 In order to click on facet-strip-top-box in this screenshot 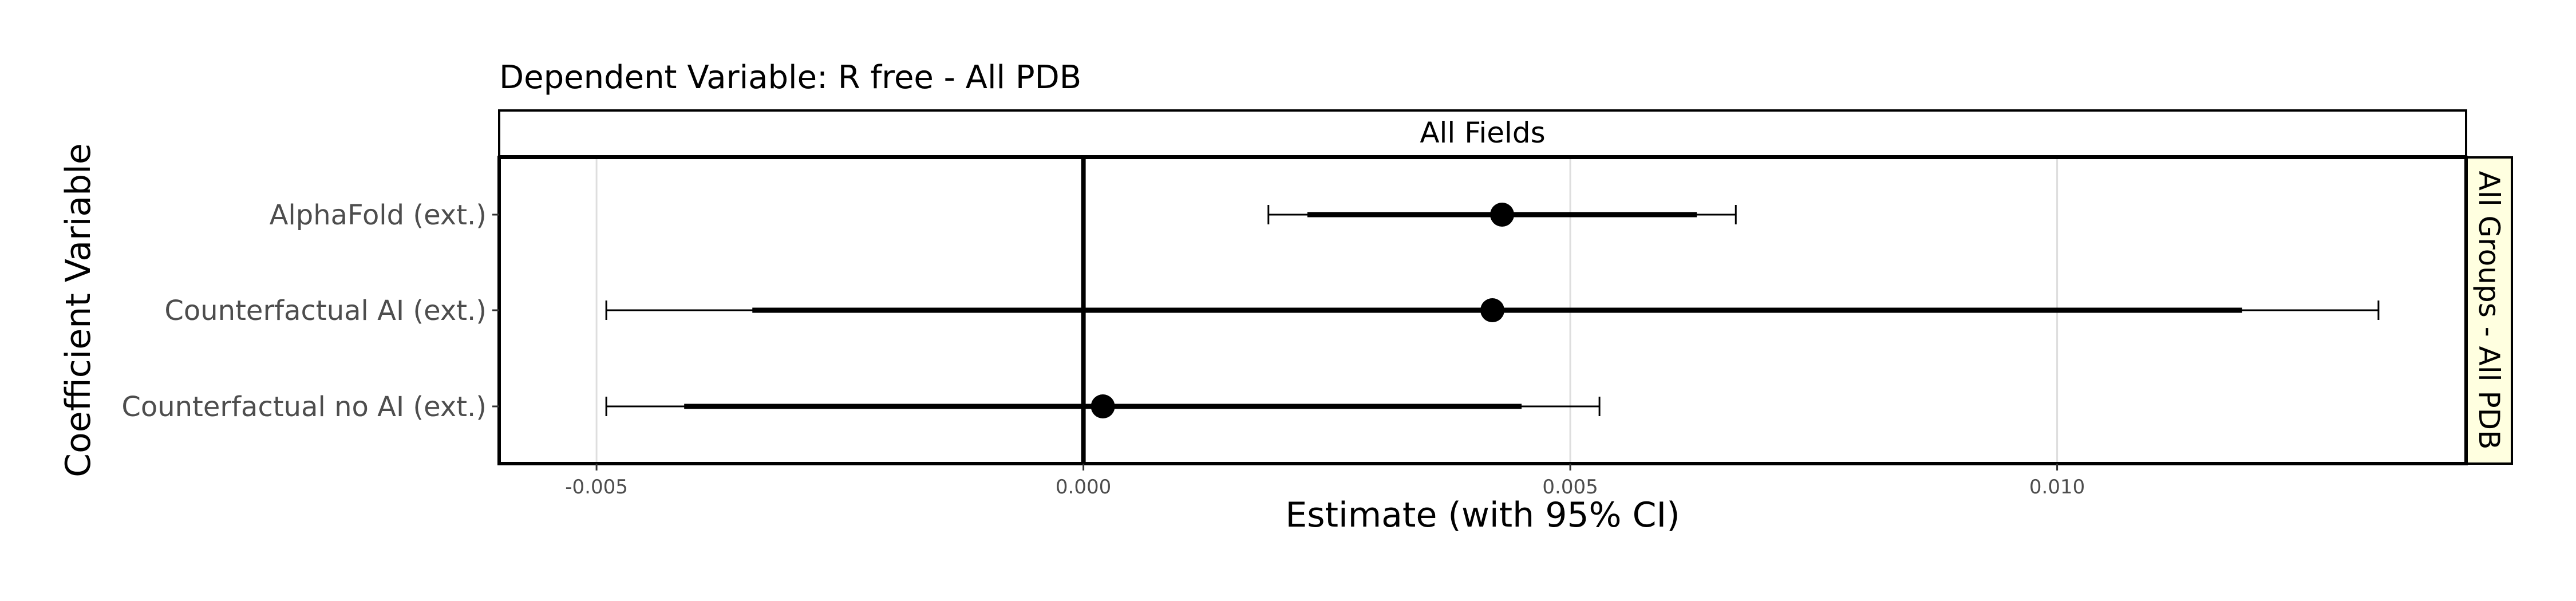, I will do `click(1482, 133)`.